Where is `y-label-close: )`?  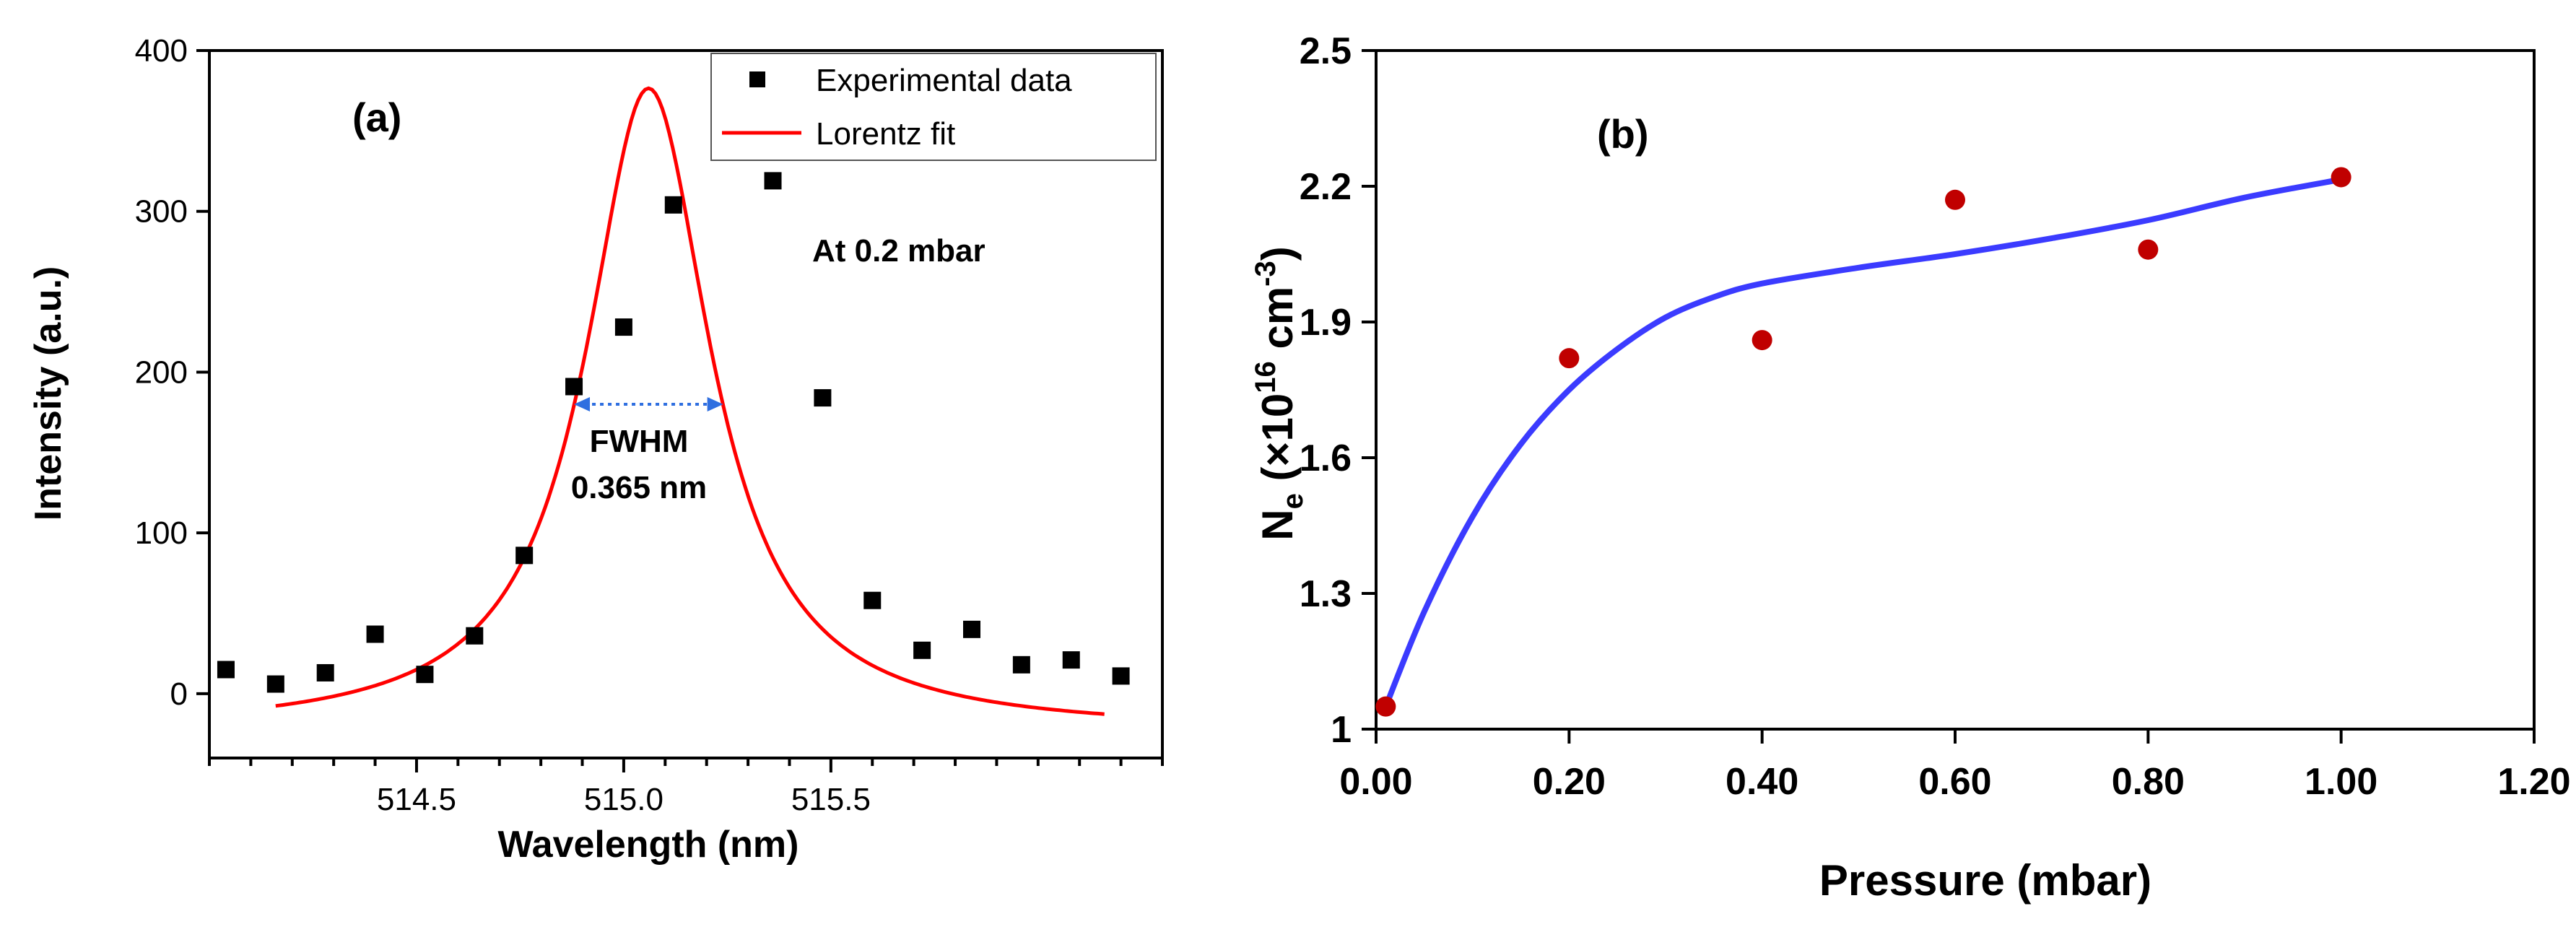 y-label-close: ) is located at coordinates (1277, 253).